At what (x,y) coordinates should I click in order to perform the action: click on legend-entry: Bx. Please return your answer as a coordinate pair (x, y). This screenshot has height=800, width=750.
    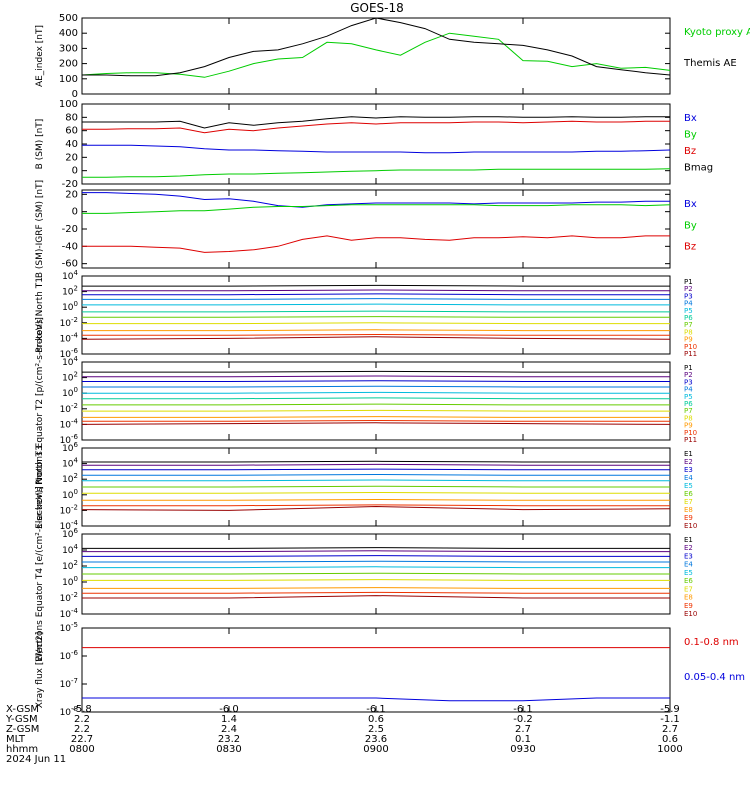
    Looking at the image, I should click on (690, 204).